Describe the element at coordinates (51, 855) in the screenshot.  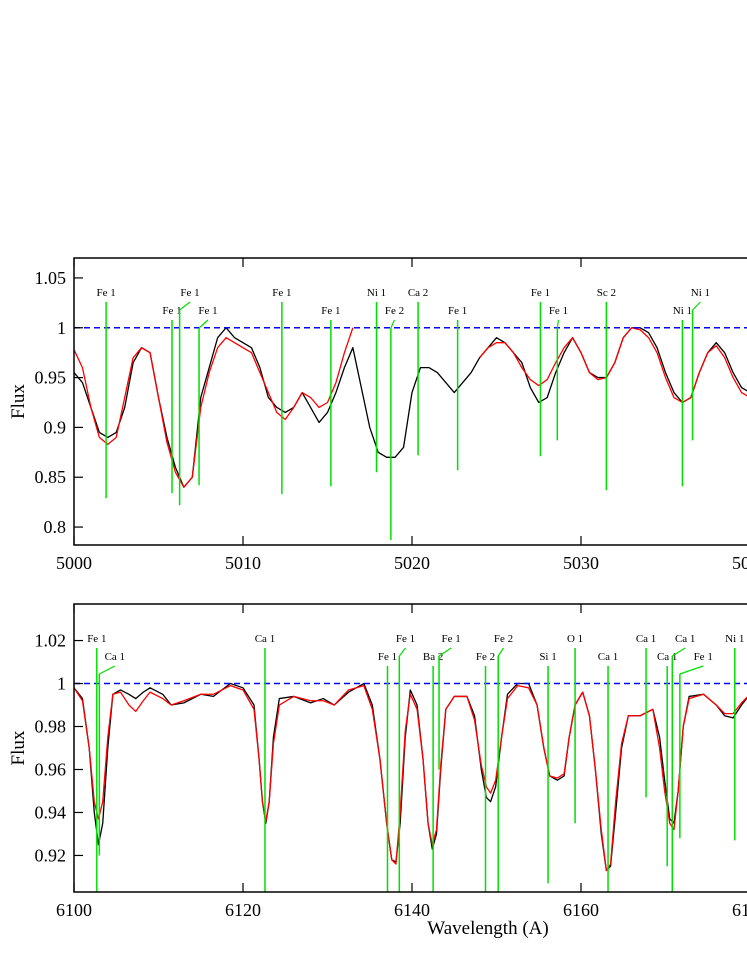
I see `y-tick-label: 0.92` at that location.